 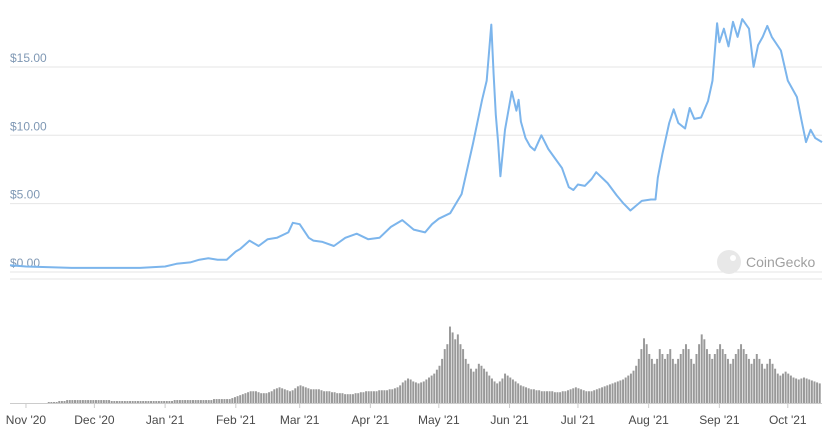 What do you see at coordinates (509, 420) in the screenshot?
I see `x-tick-label: Jun '21` at bounding box center [509, 420].